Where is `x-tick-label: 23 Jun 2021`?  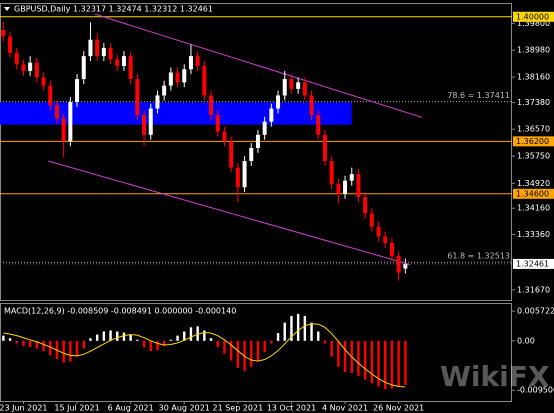
x-tick-label: 23 Jun 2021 is located at coordinates (24, 408).